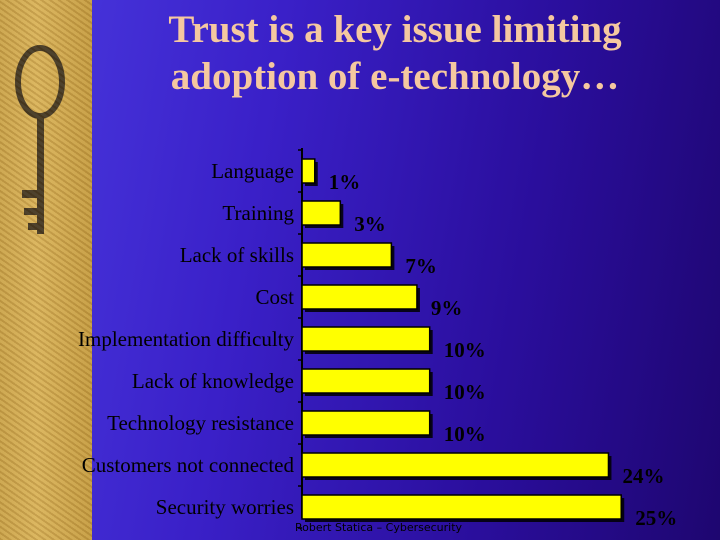 This screenshot has height=540, width=720. I want to click on value-label-cost: 9%, so click(447, 308).